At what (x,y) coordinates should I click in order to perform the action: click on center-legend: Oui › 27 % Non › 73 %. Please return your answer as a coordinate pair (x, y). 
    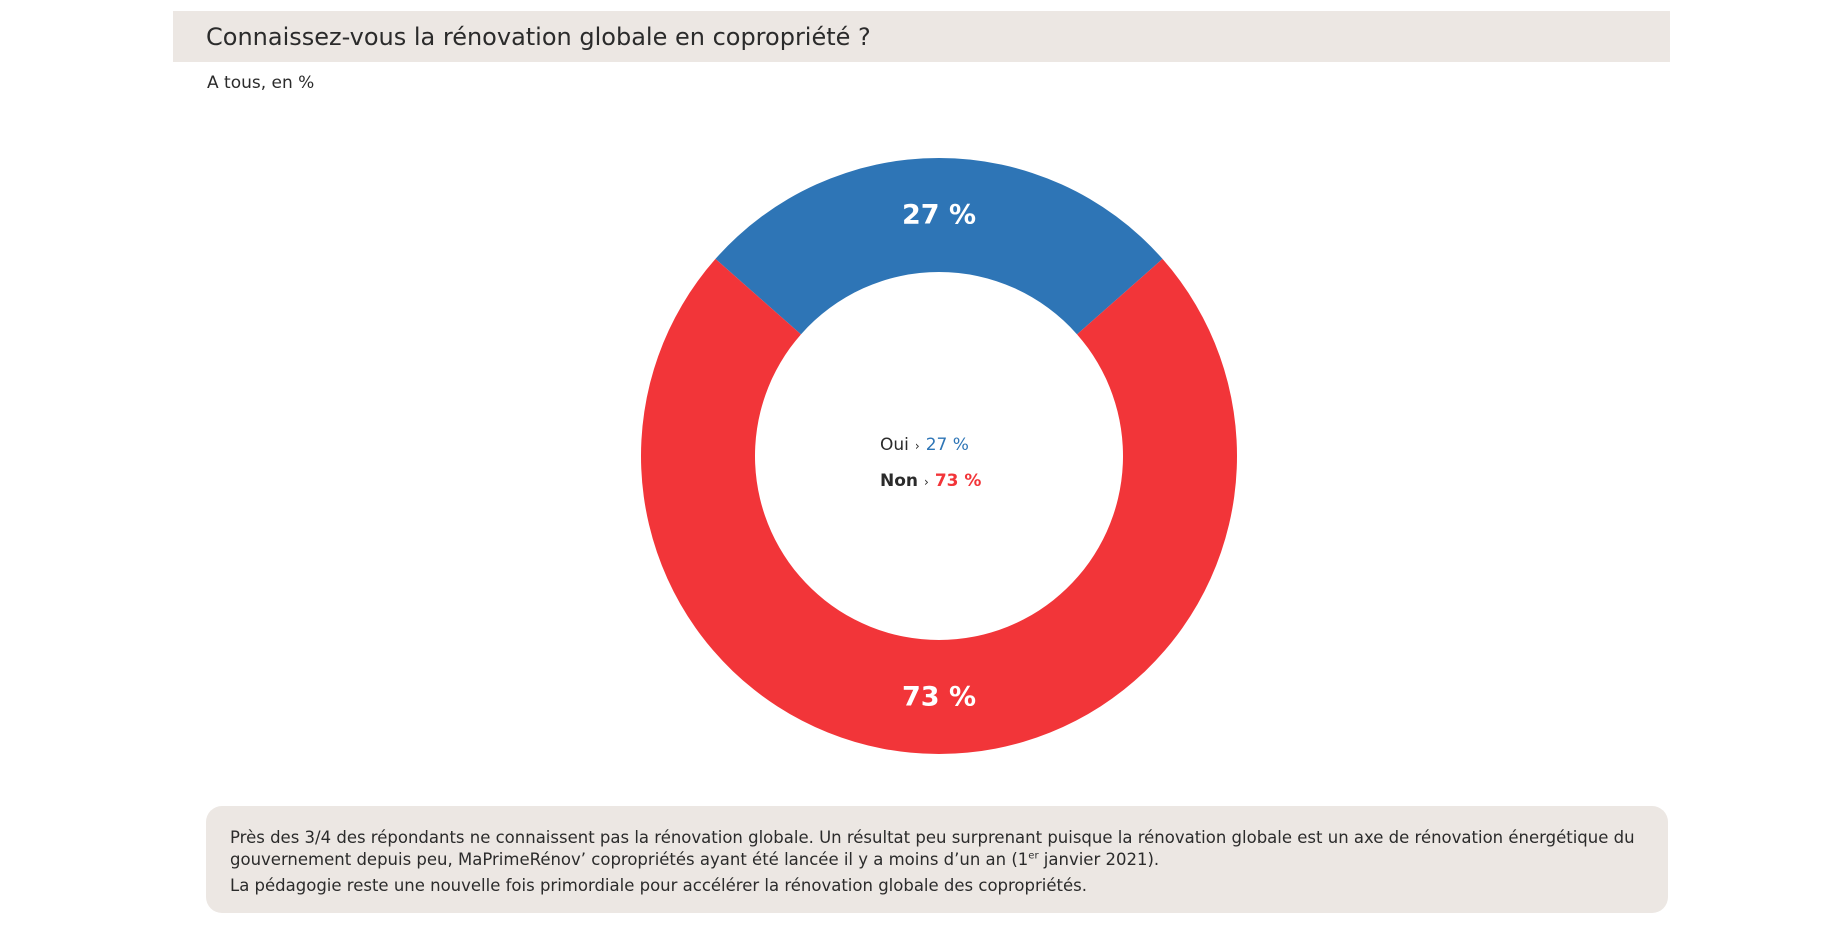
    Looking at the image, I should click on (940, 464).